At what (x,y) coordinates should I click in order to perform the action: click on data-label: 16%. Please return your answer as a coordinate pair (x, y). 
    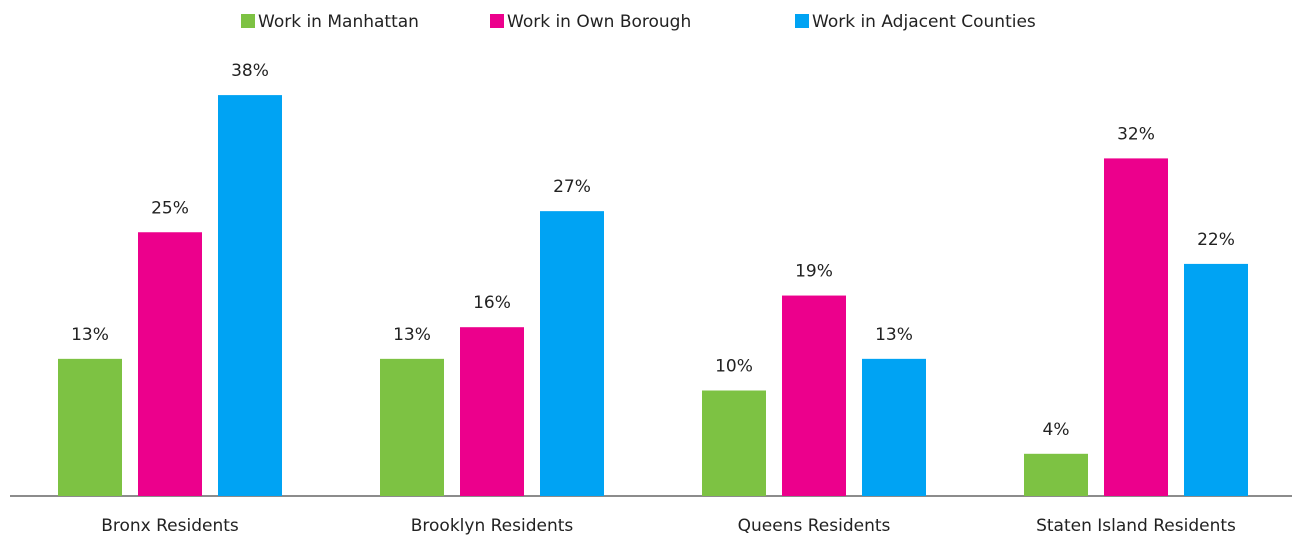
    Looking at the image, I should click on (492, 303).